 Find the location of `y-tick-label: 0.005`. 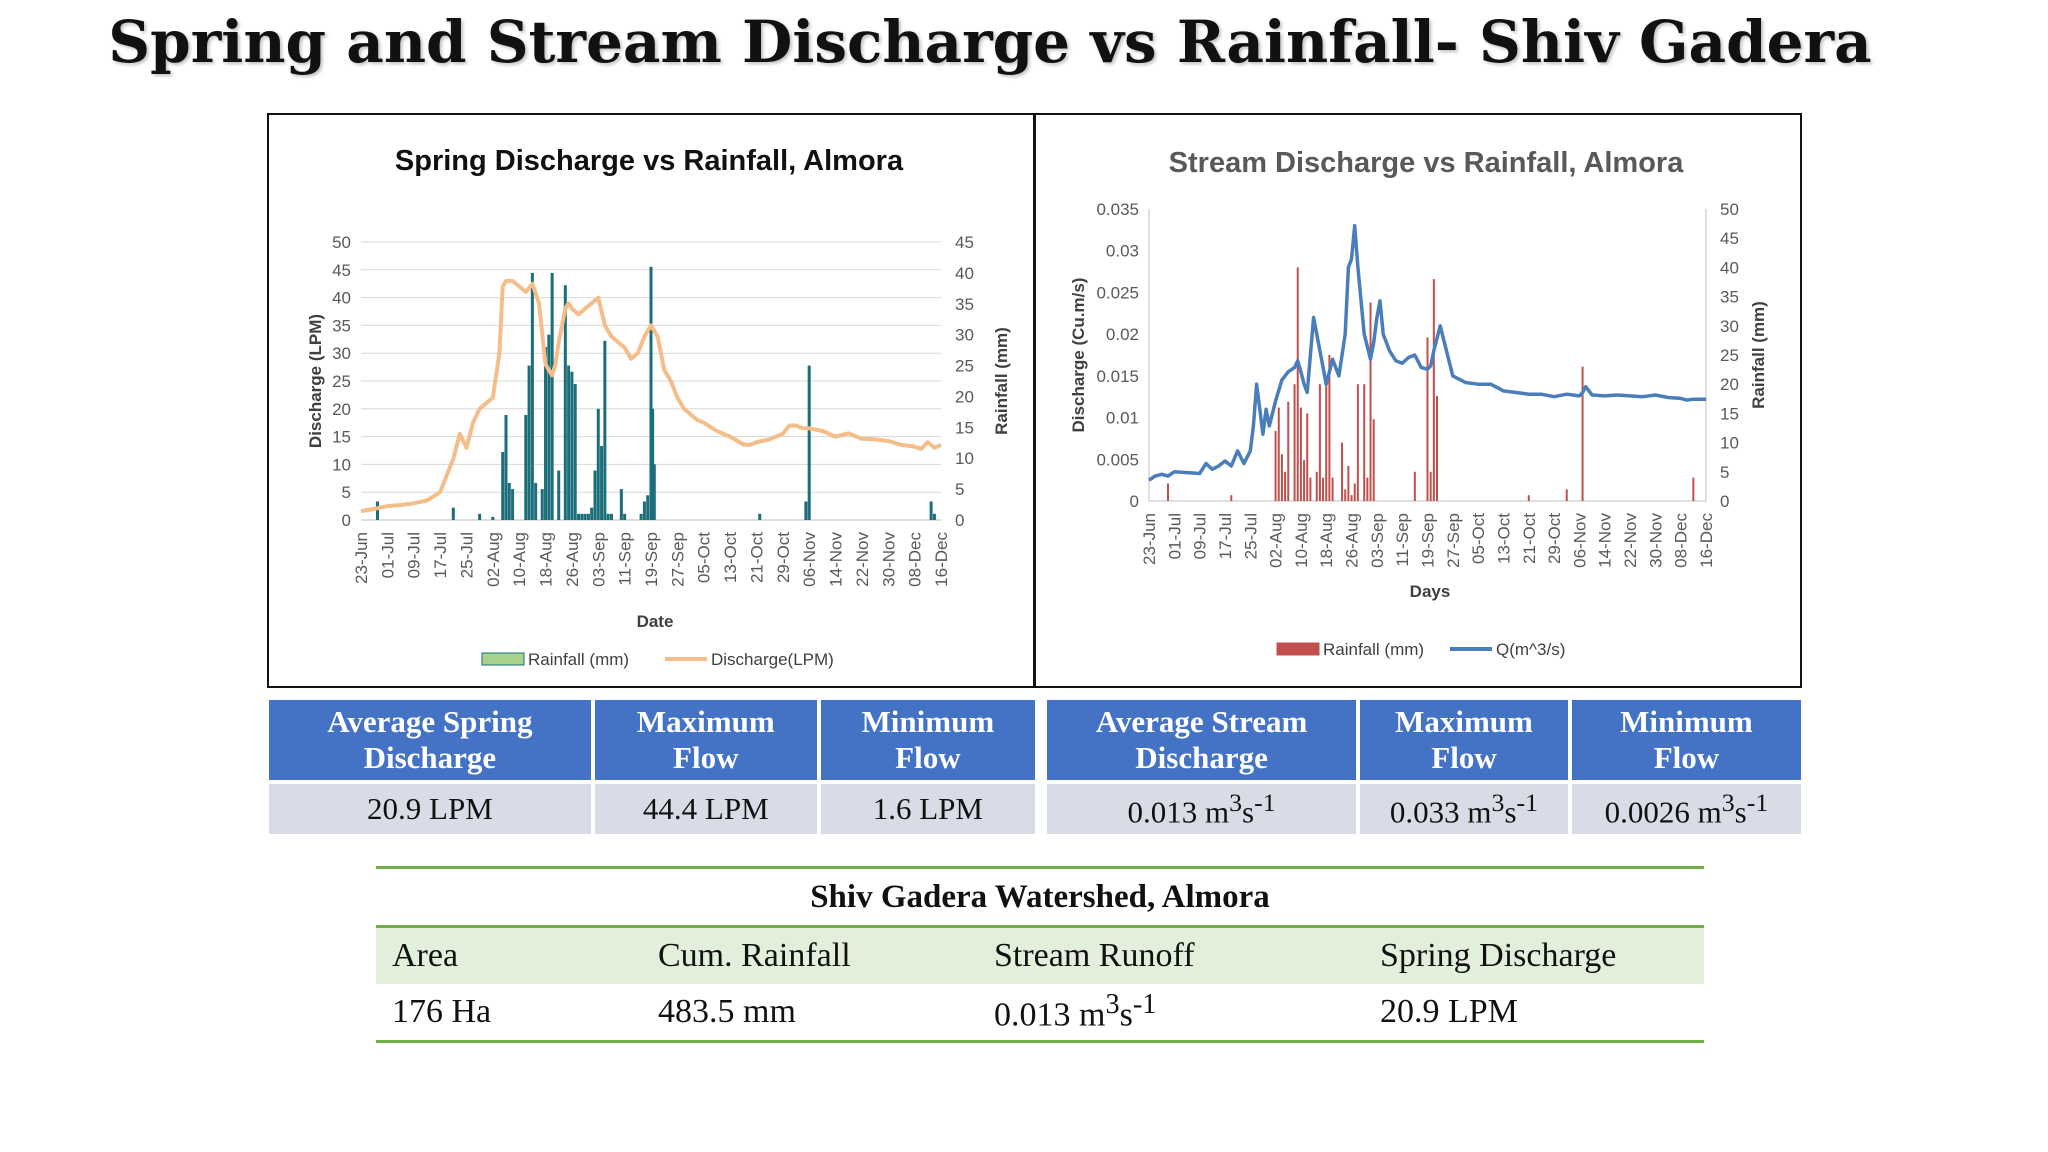

y-tick-label: 0.005 is located at coordinates (1117, 459).